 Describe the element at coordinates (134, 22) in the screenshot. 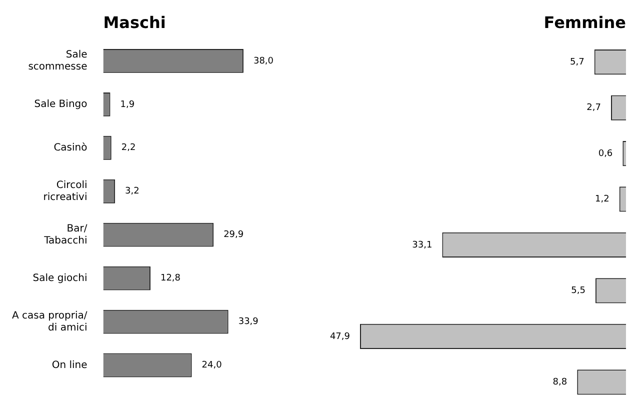

I see `chart-title: Maschi` at that location.